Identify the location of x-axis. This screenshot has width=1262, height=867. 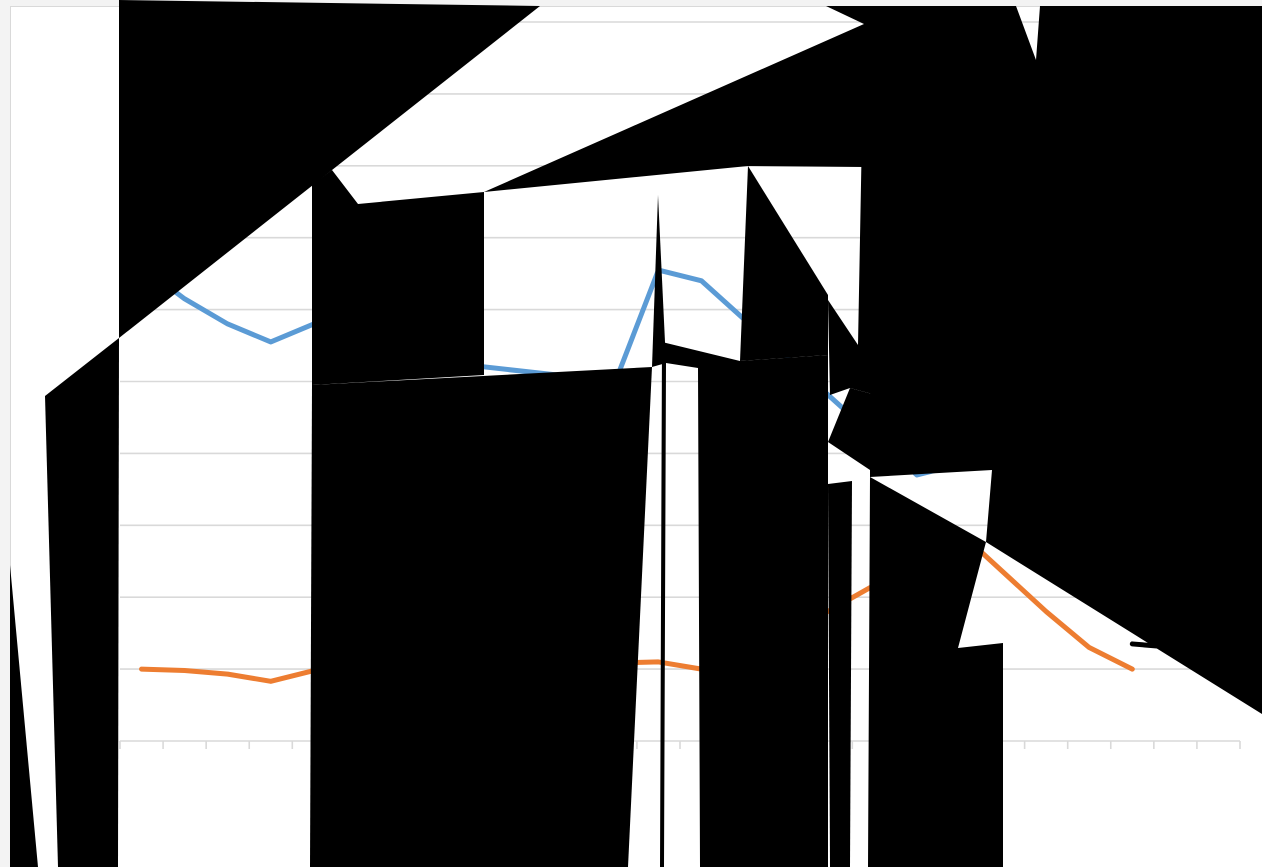
(680, 744).